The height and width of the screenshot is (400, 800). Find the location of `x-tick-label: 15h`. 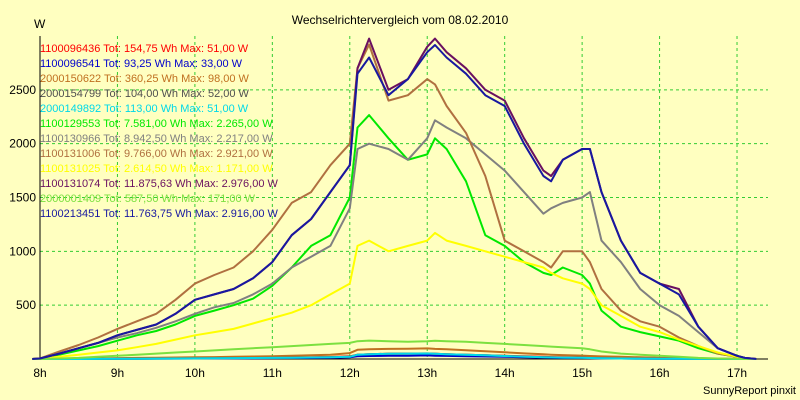

x-tick-label: 15h is located at coordinates (582, 373).